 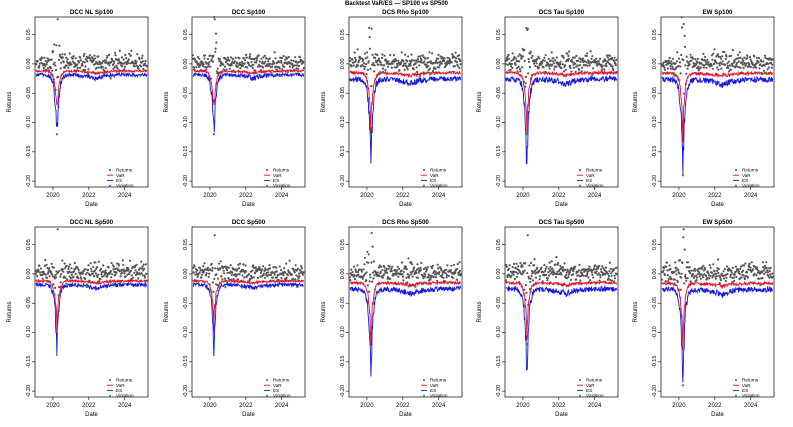 What do you see at coordinates (405, 312) in the screenshot?
I see `var-line` at bounding box center [405, 312].